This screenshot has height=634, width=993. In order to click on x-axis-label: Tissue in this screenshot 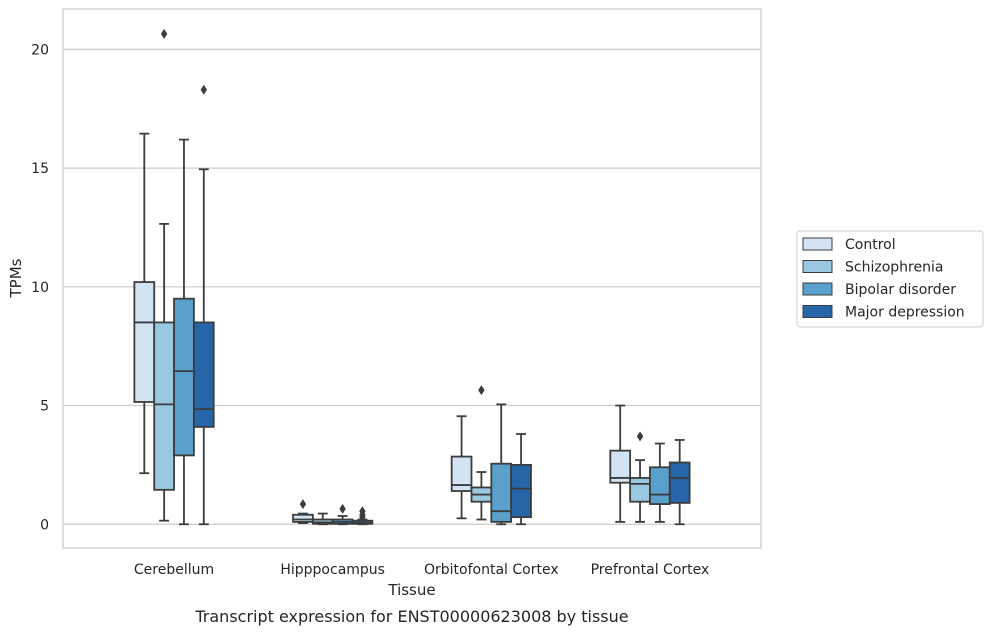, I will do `click(411, 590)`.